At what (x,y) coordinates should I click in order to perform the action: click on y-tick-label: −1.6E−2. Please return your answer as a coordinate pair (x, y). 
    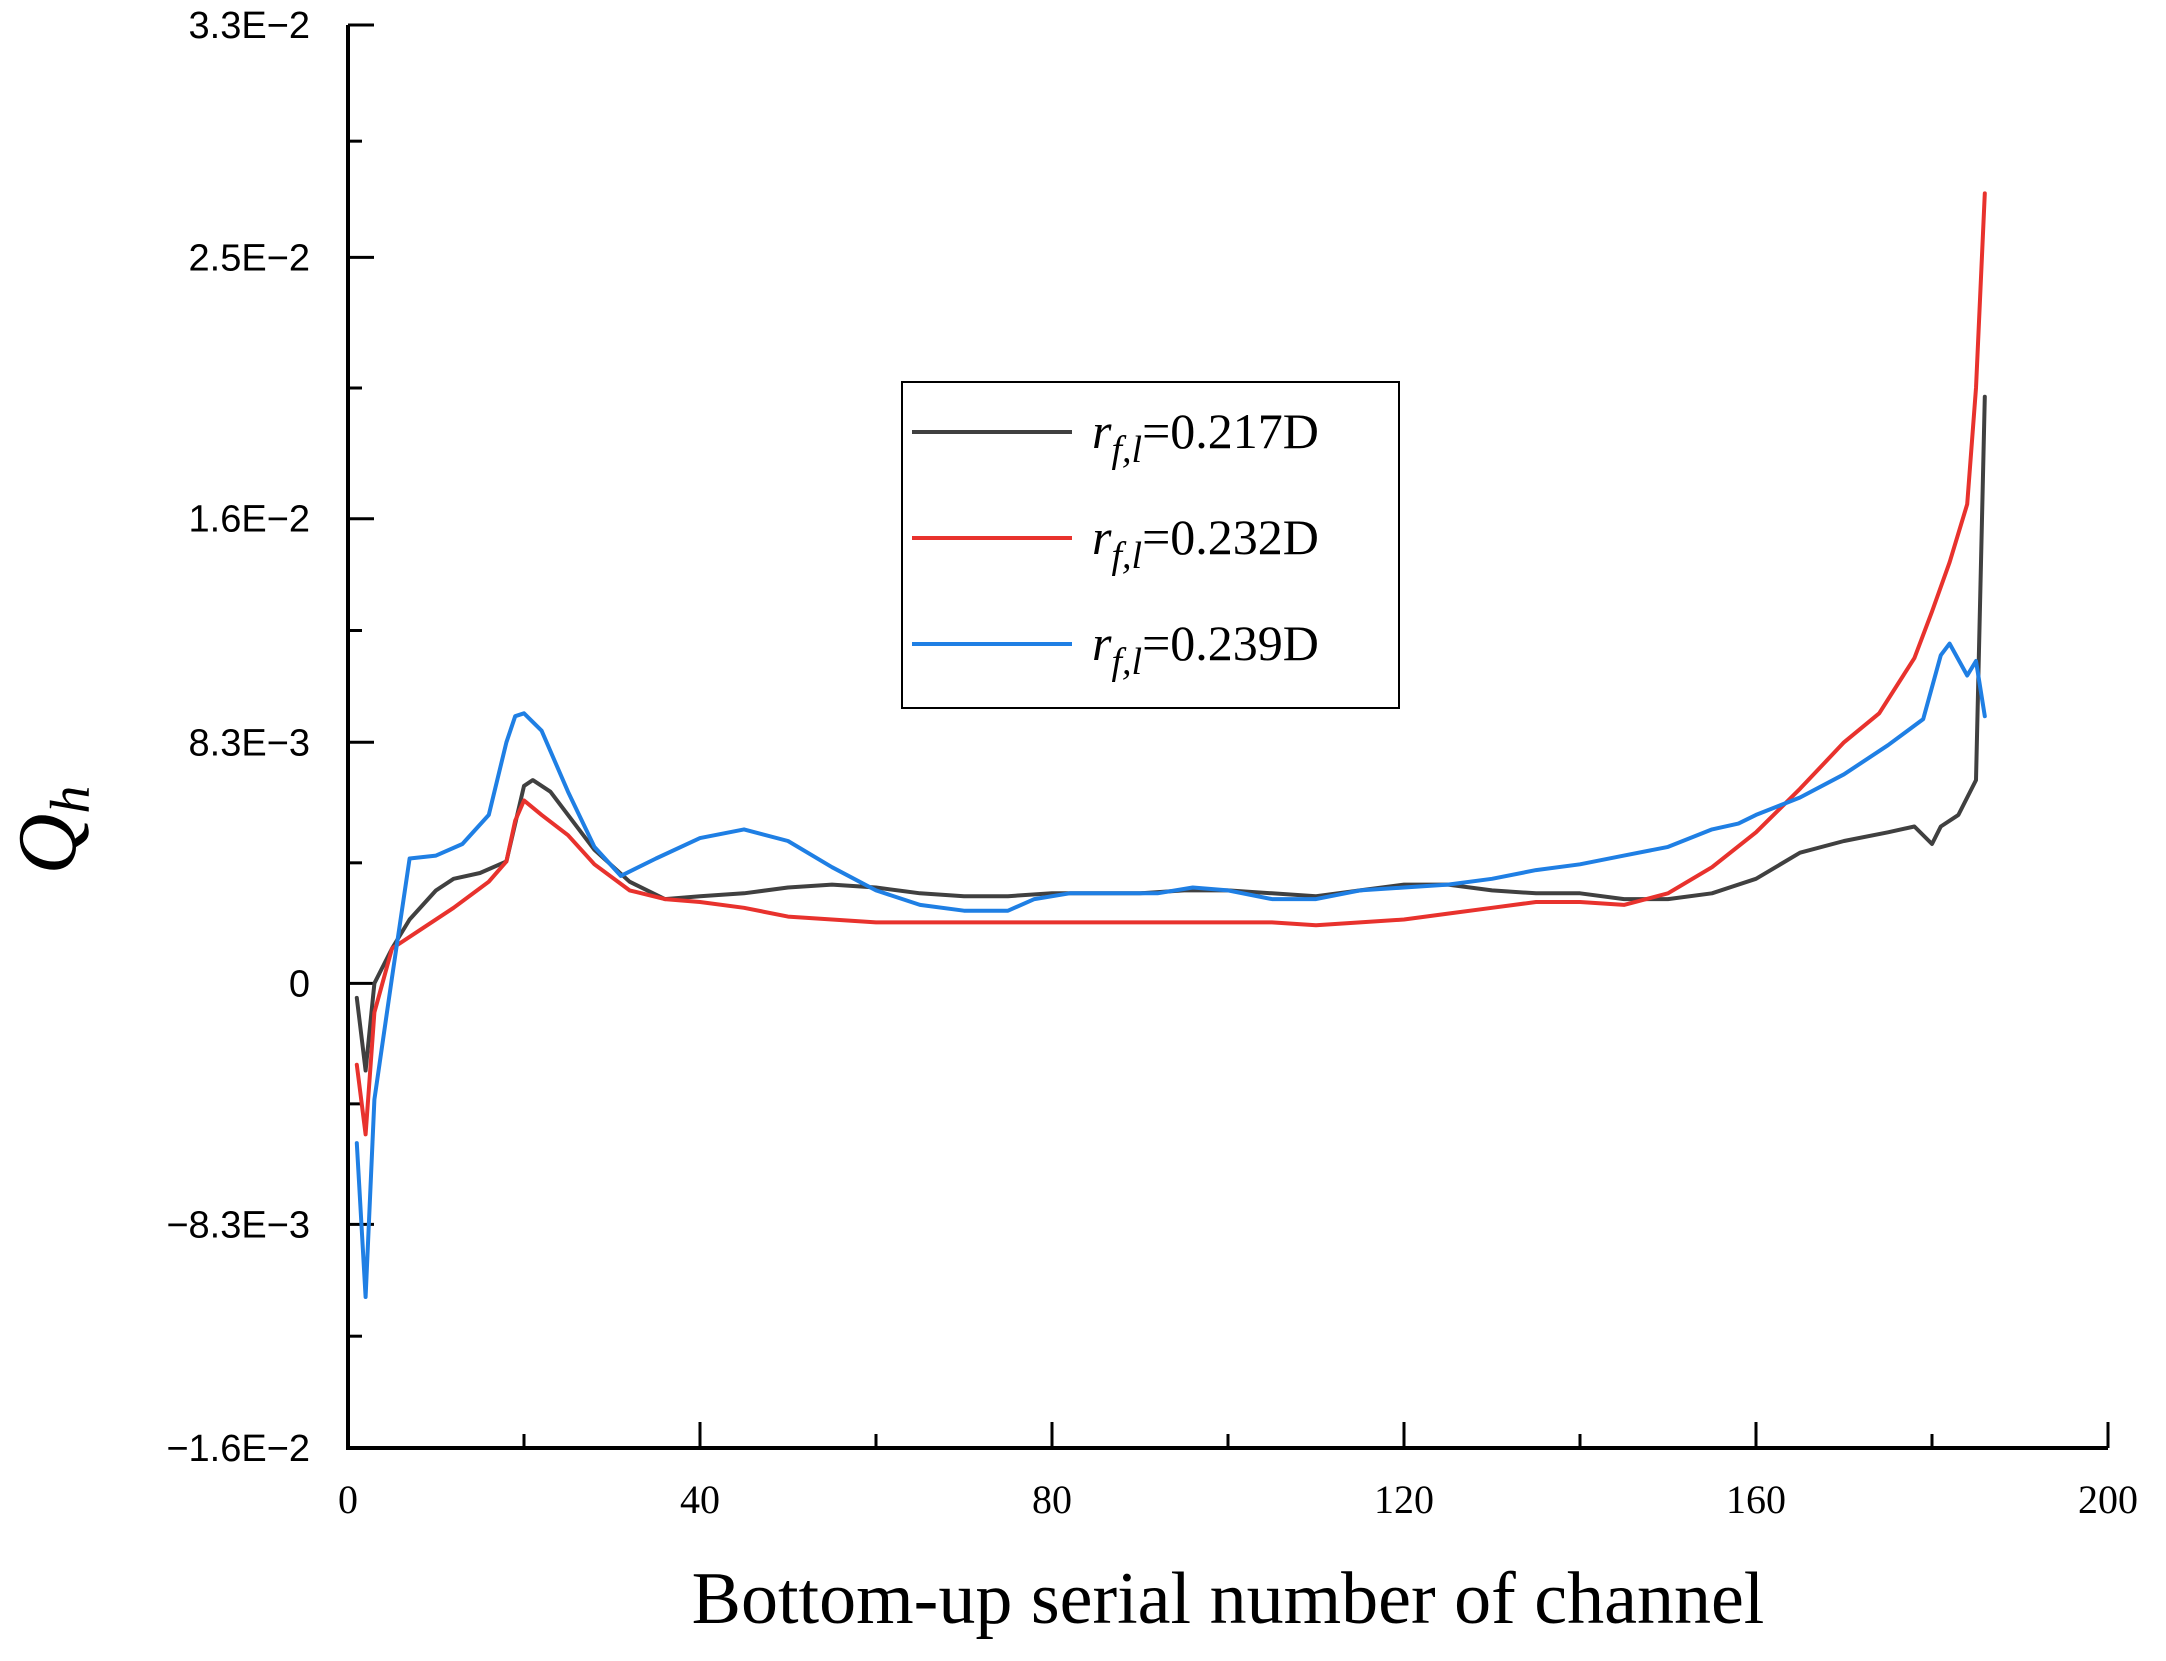
    Looking at the image, I should click on (238, 1449).